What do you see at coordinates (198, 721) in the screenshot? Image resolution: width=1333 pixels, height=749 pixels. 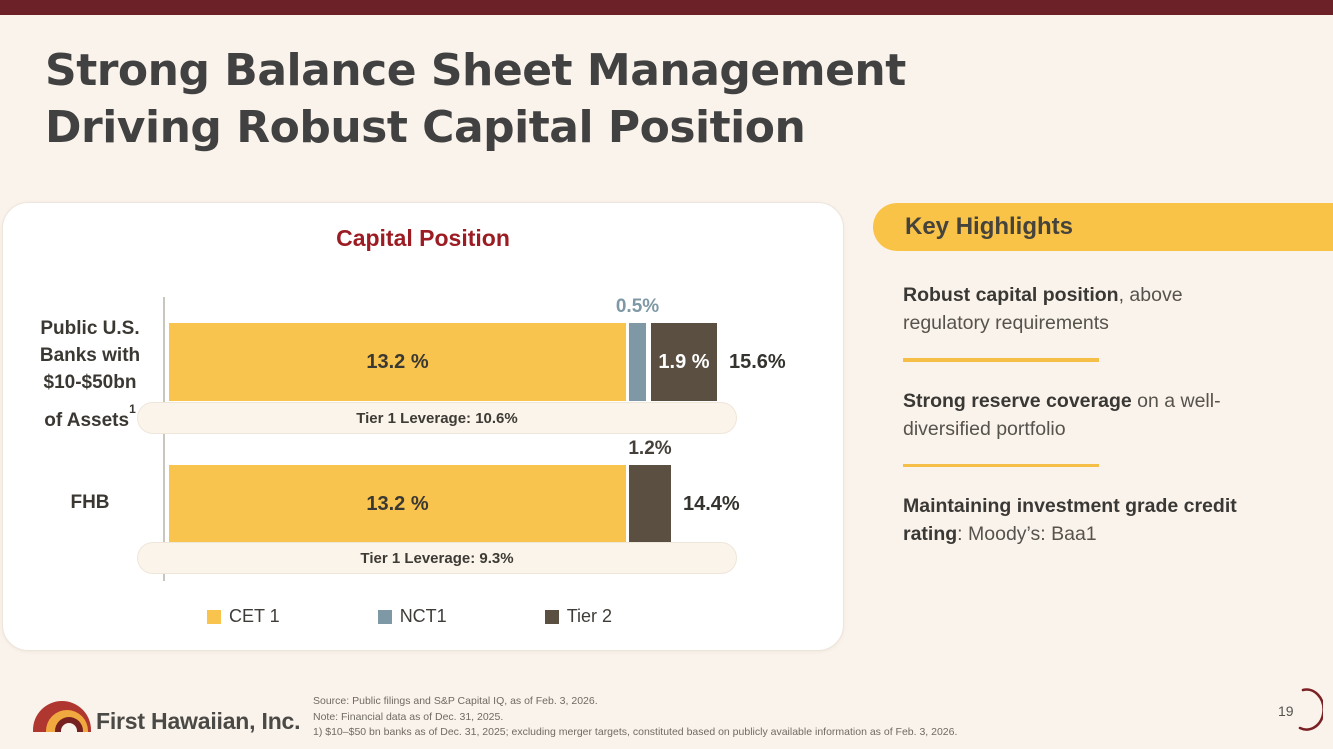 I see `company-wordmark: First Hawaiian, Inc.` at bounding box center [198, 721].